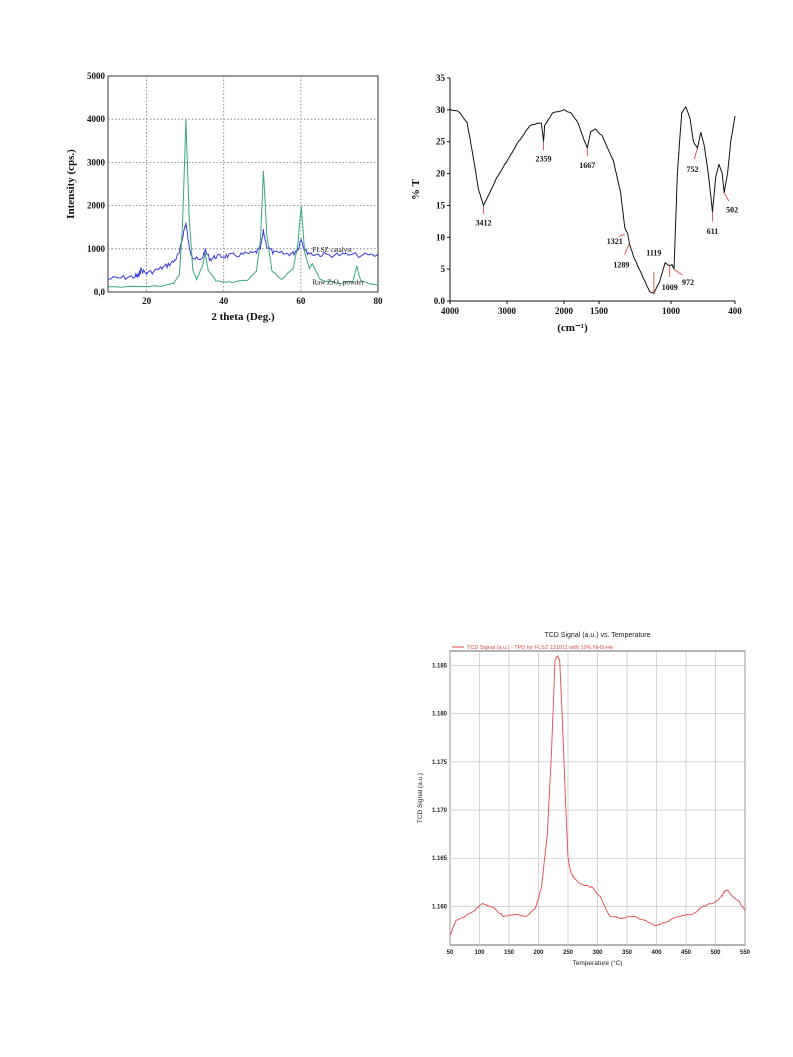  I want to click on tpd-y-tick-label: 1.185, so click(440, 666).